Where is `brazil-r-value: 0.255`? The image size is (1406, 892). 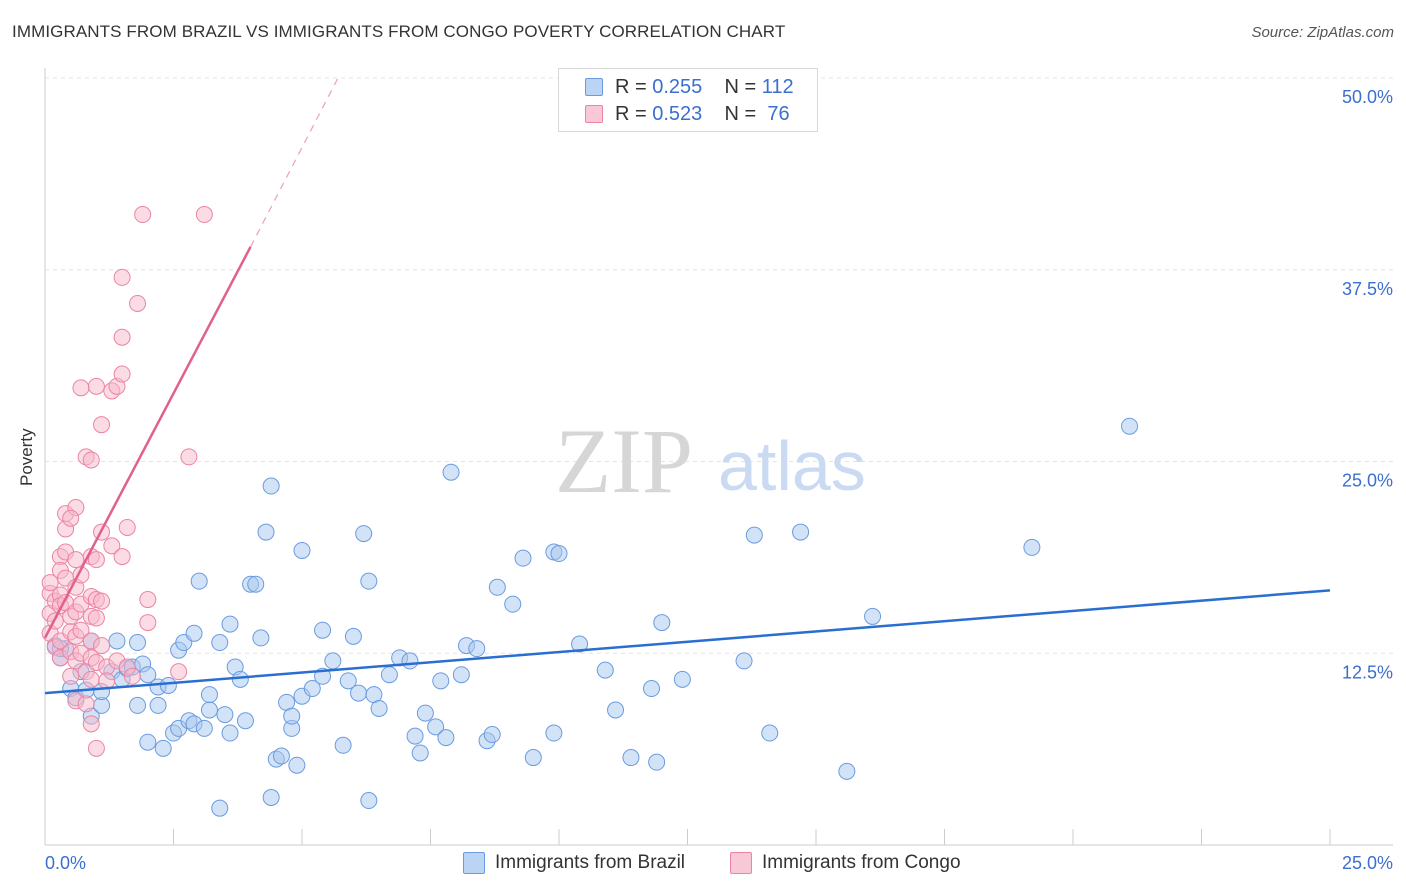 brazil-r-value: 0.255 is located at coordinates (677, 86).